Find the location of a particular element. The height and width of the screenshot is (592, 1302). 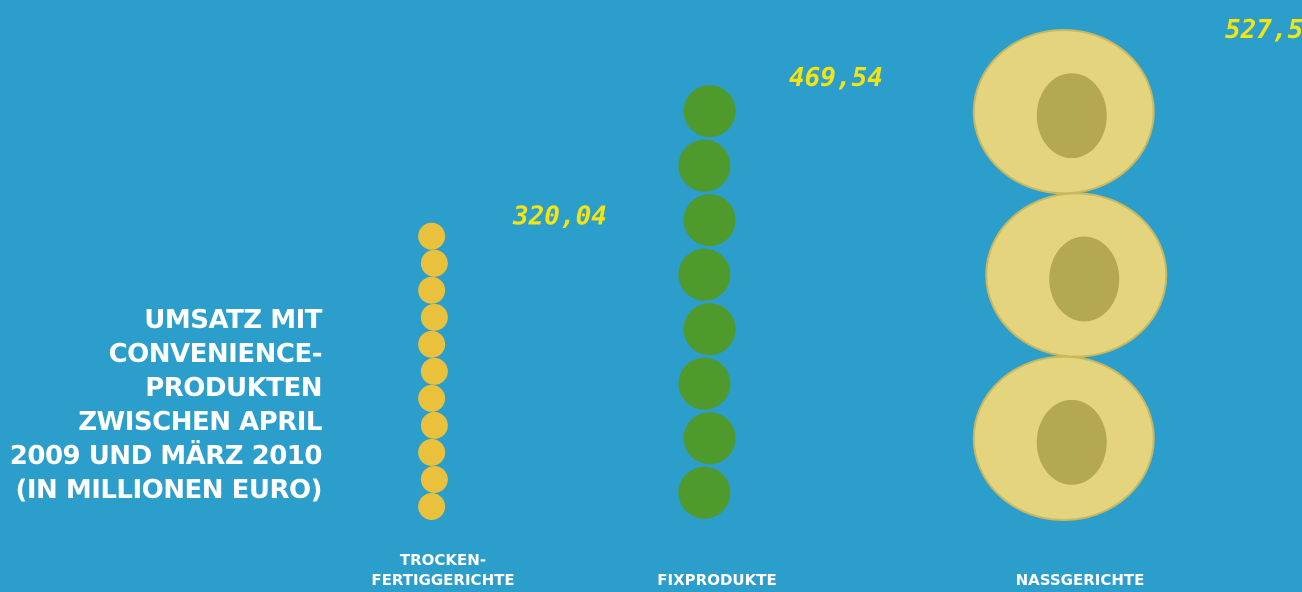

value-label: 527,53 is located at coordinates (1263, 30).